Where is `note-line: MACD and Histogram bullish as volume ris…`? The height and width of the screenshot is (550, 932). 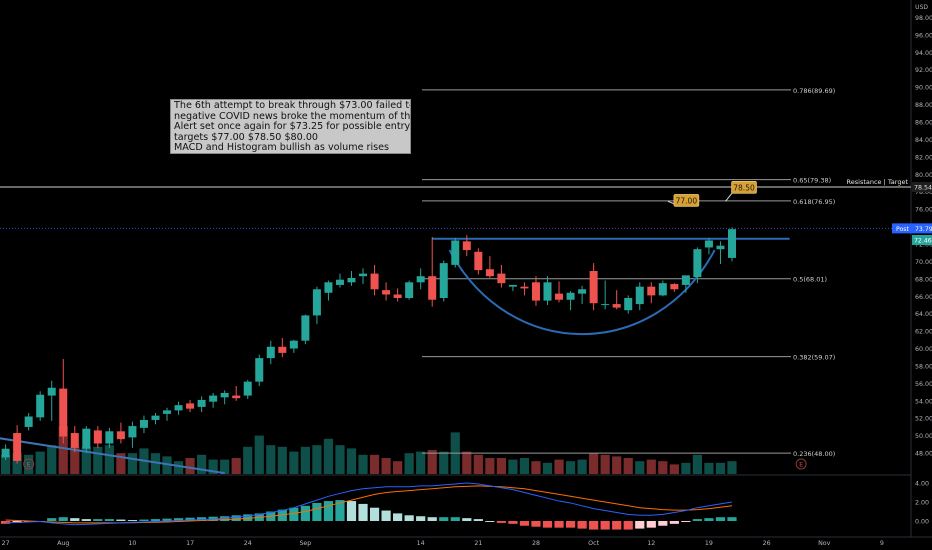 note-line: MACD and Histogram bullish as volume ris… is located at coordinates (282, 148).